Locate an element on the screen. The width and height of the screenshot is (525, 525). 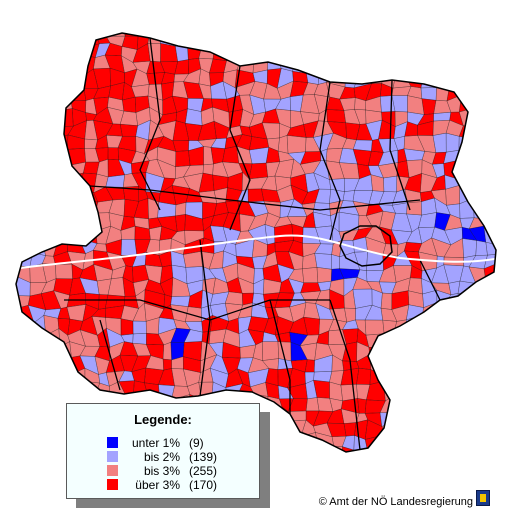
district-border is located at coordinates (430, 280).